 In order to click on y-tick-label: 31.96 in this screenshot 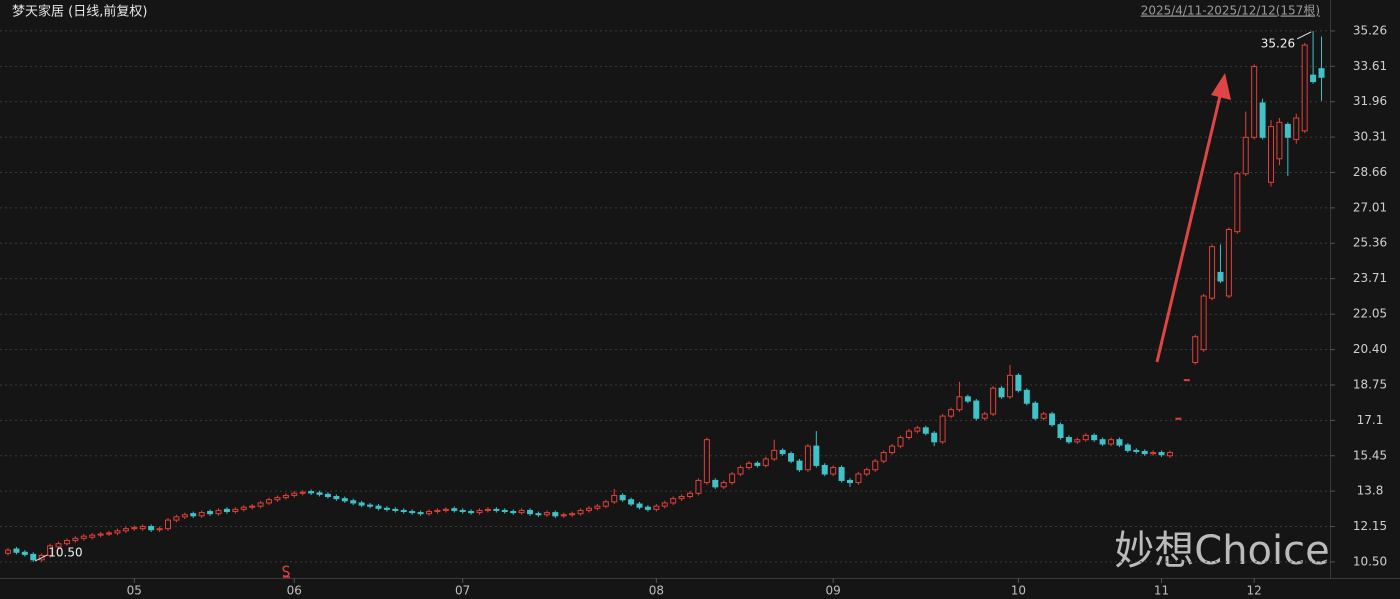, I will do `click(1370, 101)`.